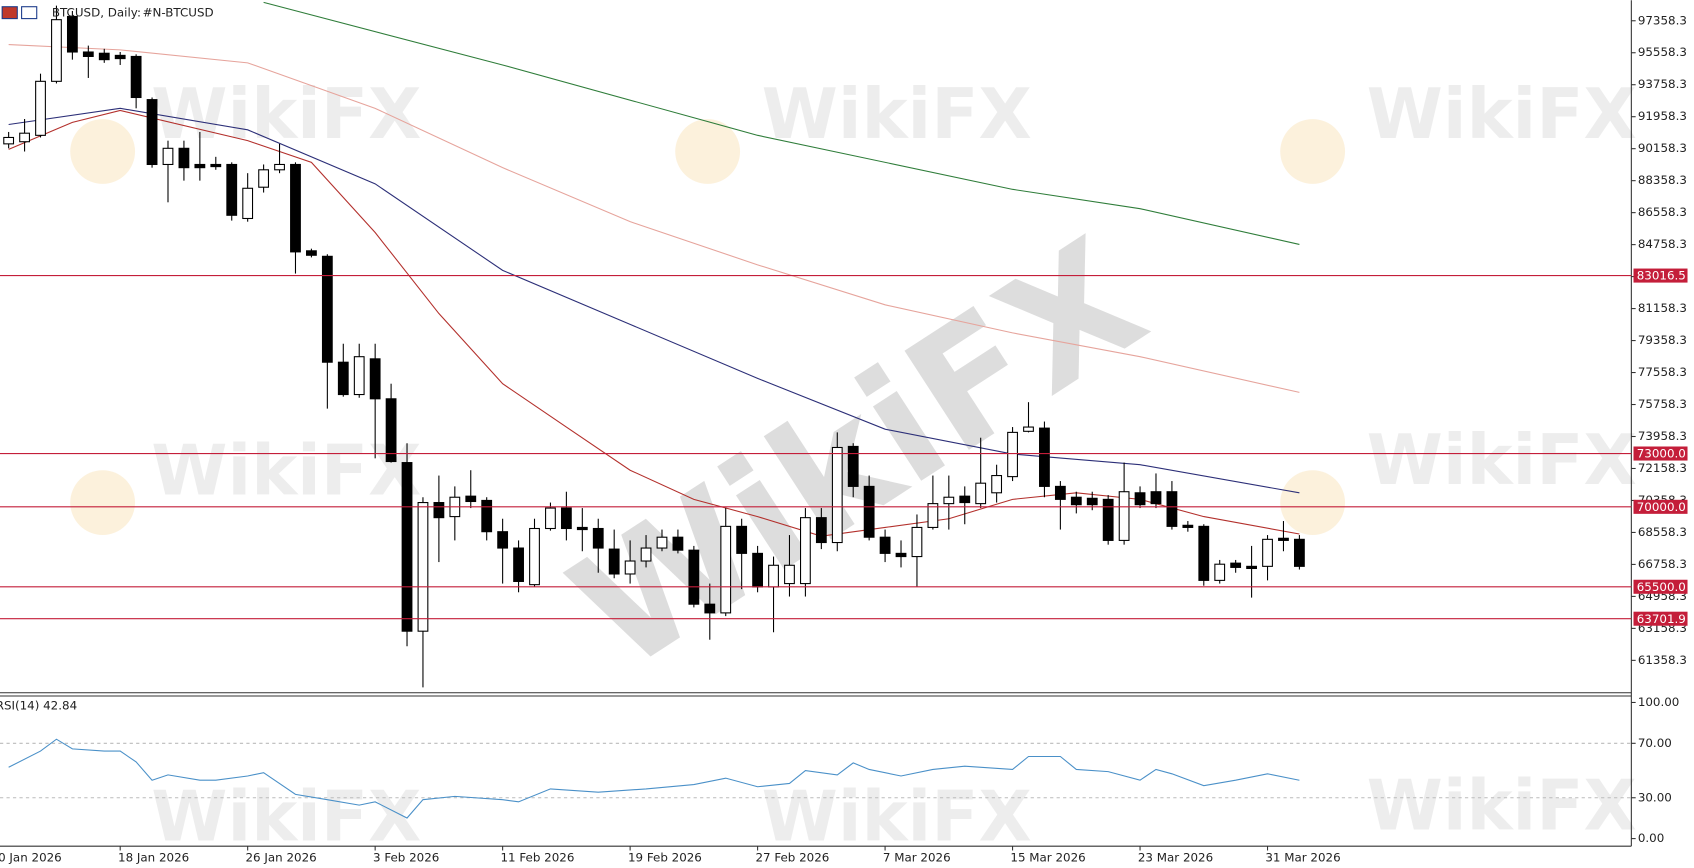 This screenshot has height=868, width=1694. I want to click on y-tick-label: 68558.3, so click(1662, 532).